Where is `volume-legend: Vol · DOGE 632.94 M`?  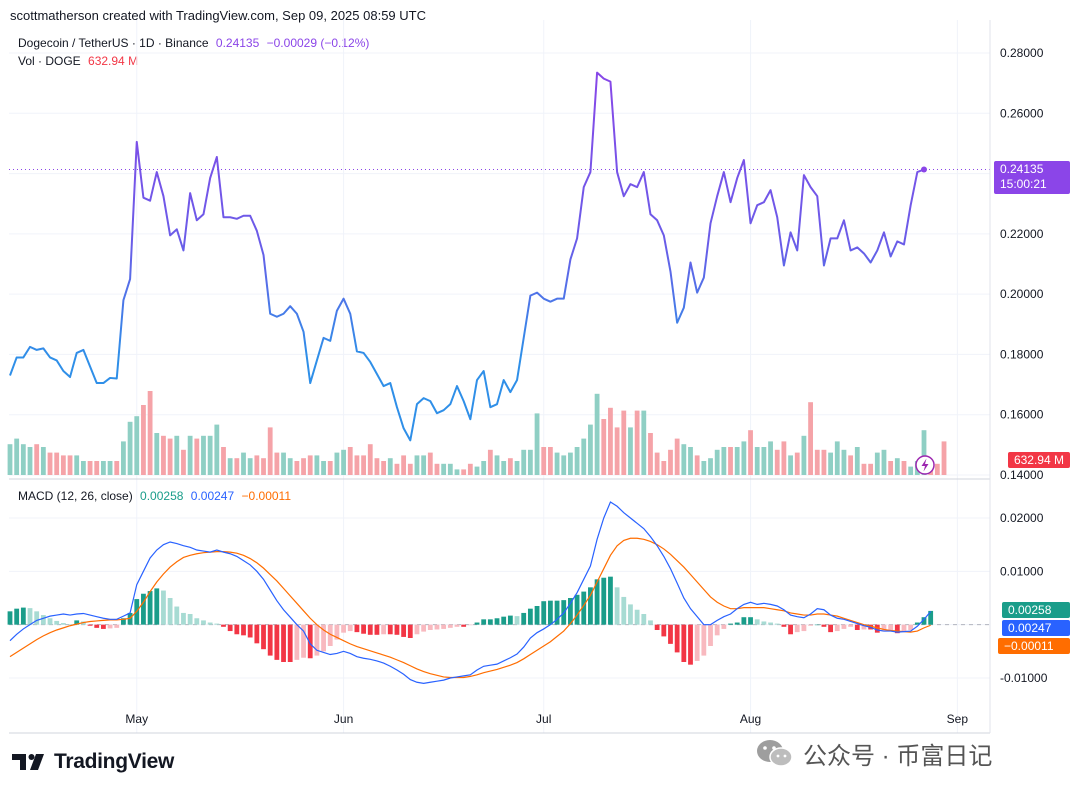
volume-legend: Vol · DOGE 632.94 M is located at coordinates (80, 61).